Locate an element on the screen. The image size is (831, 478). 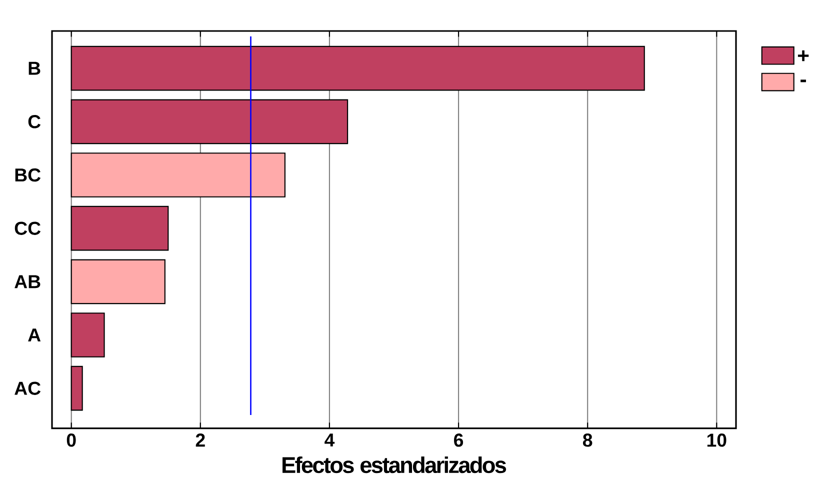
y-tick-label: C is located at coordinates (34, 121).